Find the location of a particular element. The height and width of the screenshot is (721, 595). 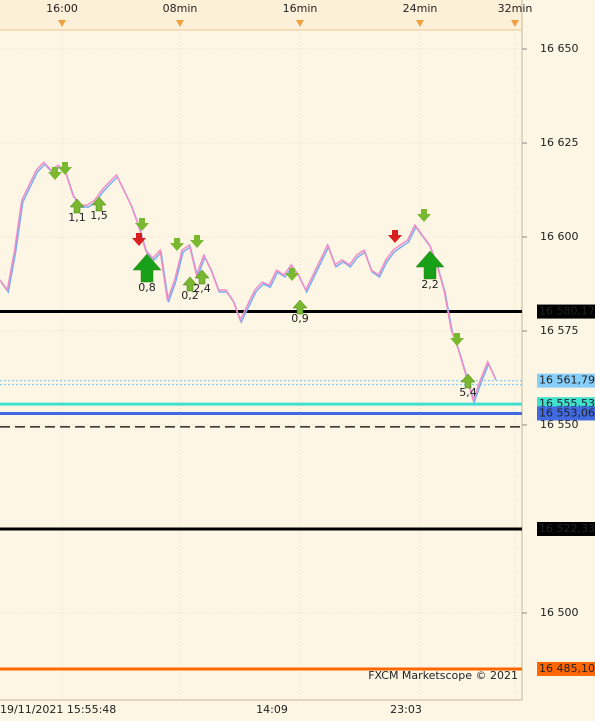

top-time-label: 08min is located at coordinates (180, 8).